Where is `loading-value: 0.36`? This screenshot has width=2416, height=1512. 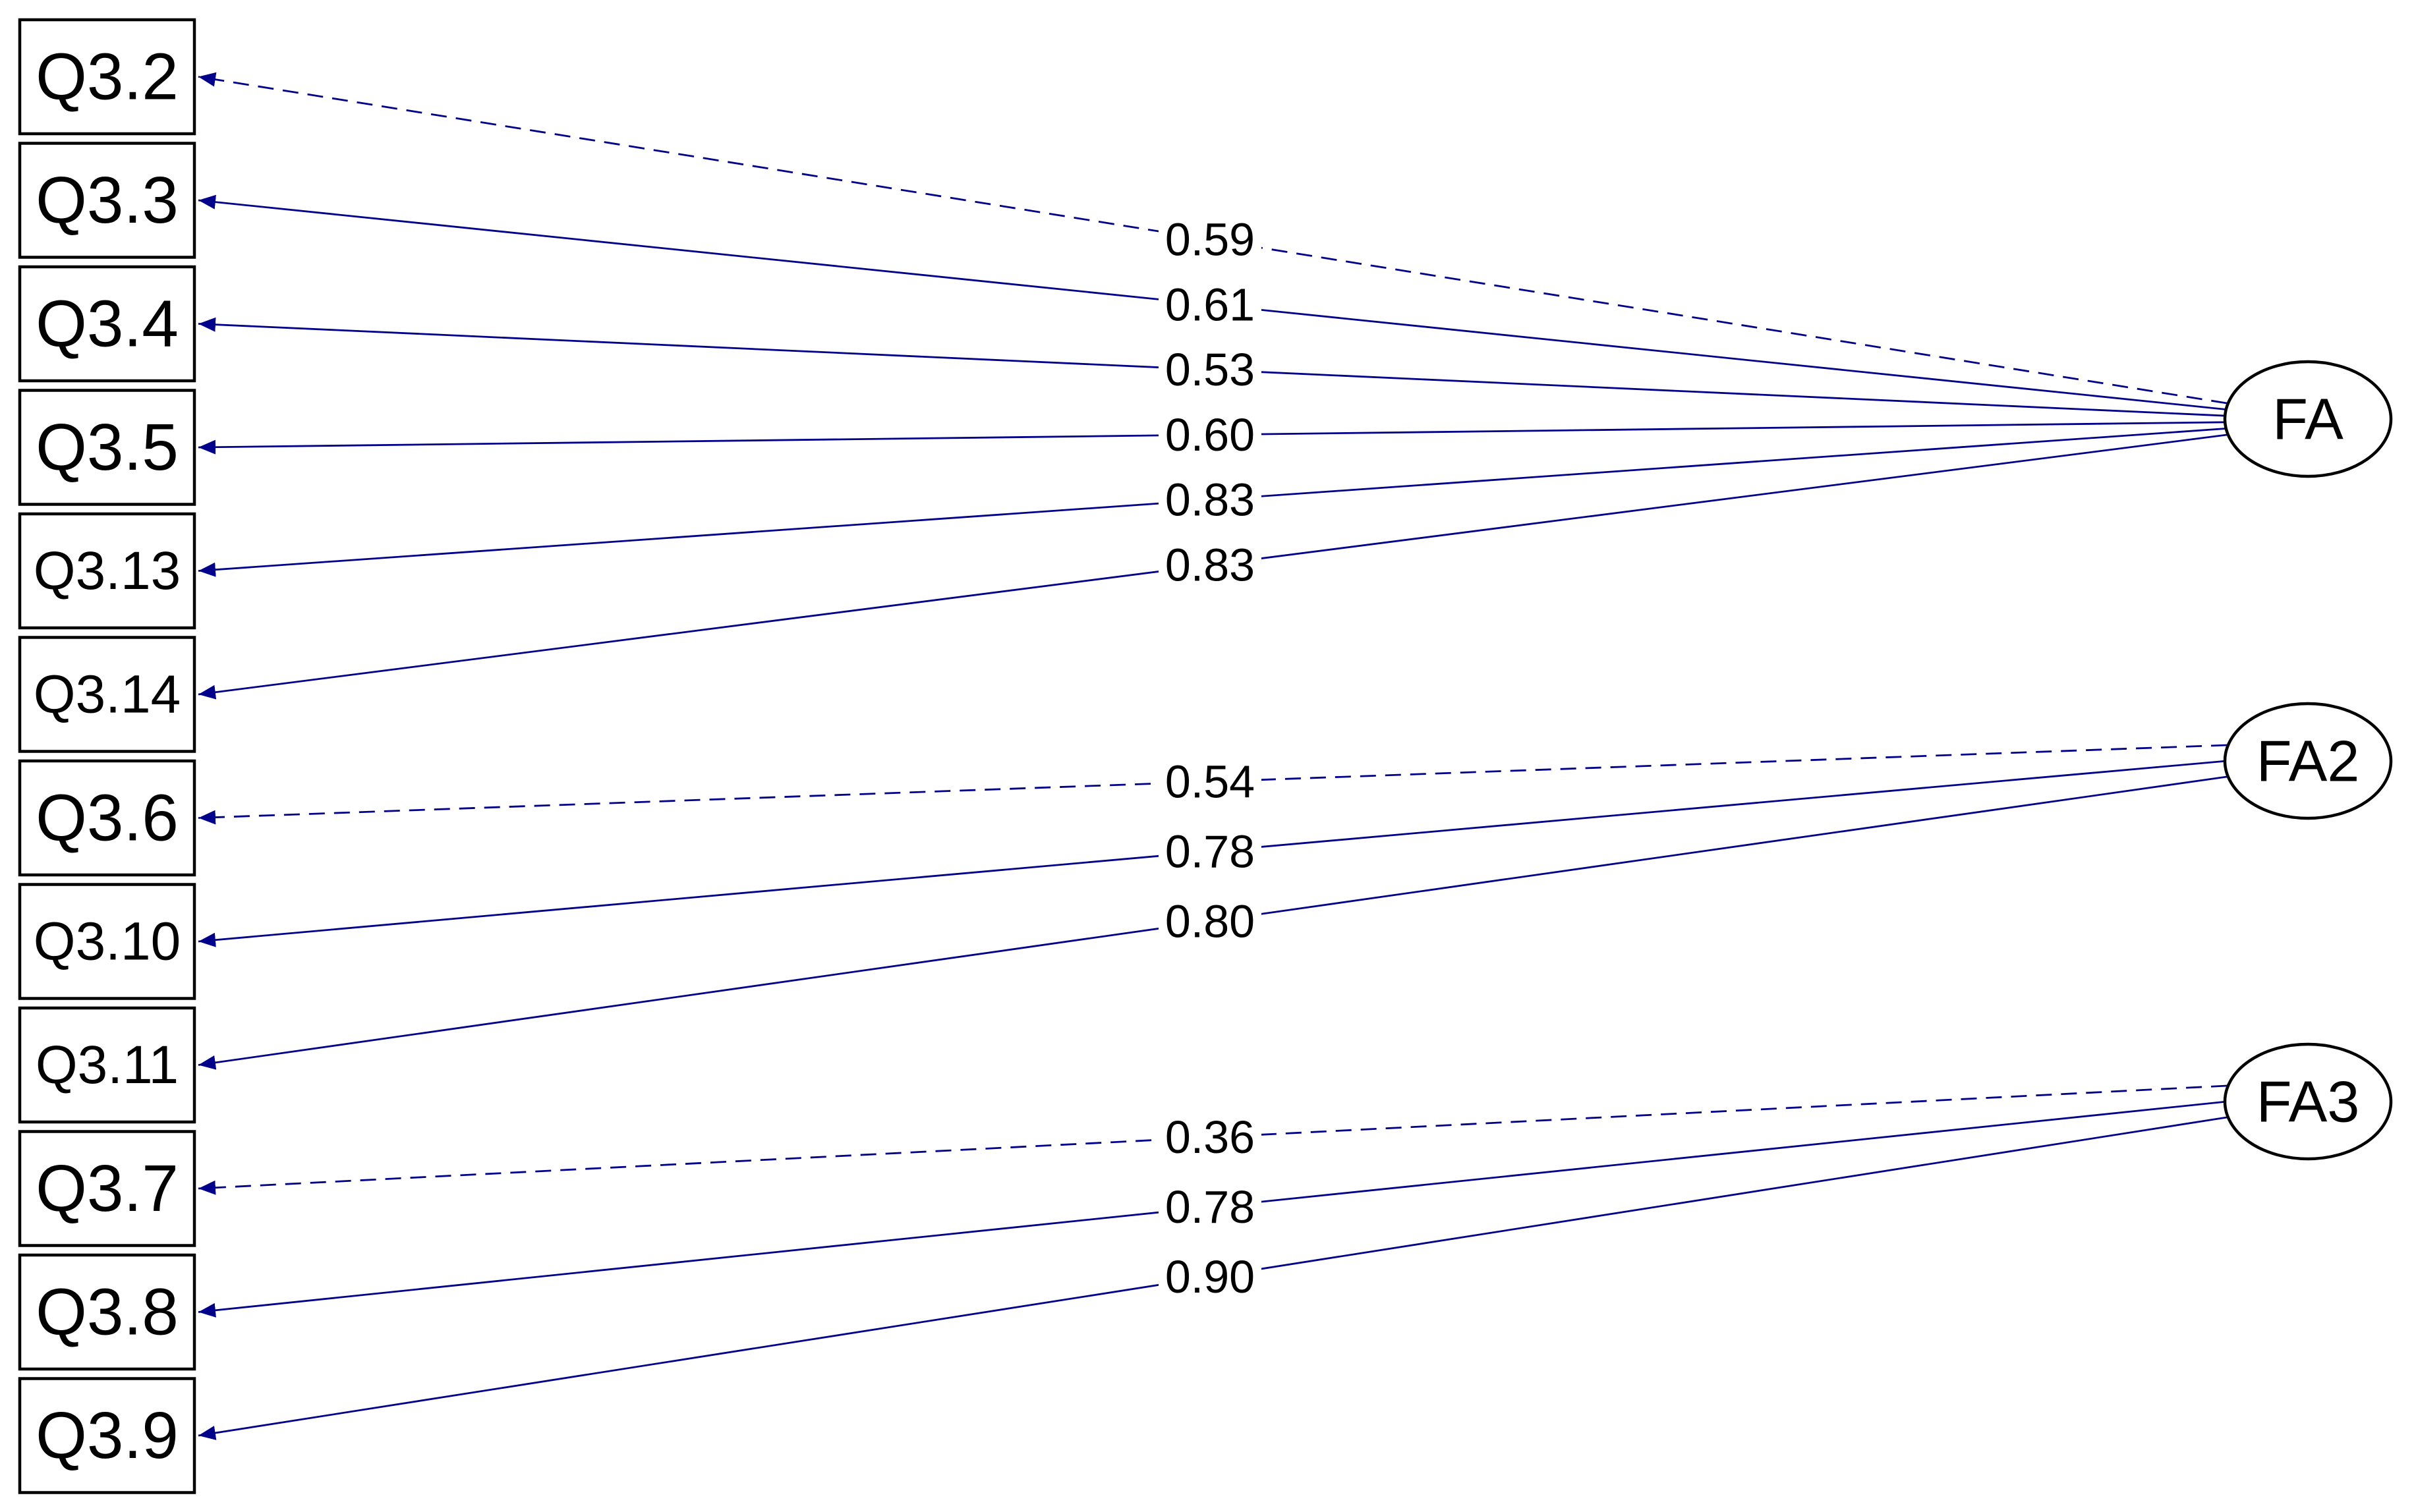 loading-value: 0.36 is located at coordinates (1210, 1137).